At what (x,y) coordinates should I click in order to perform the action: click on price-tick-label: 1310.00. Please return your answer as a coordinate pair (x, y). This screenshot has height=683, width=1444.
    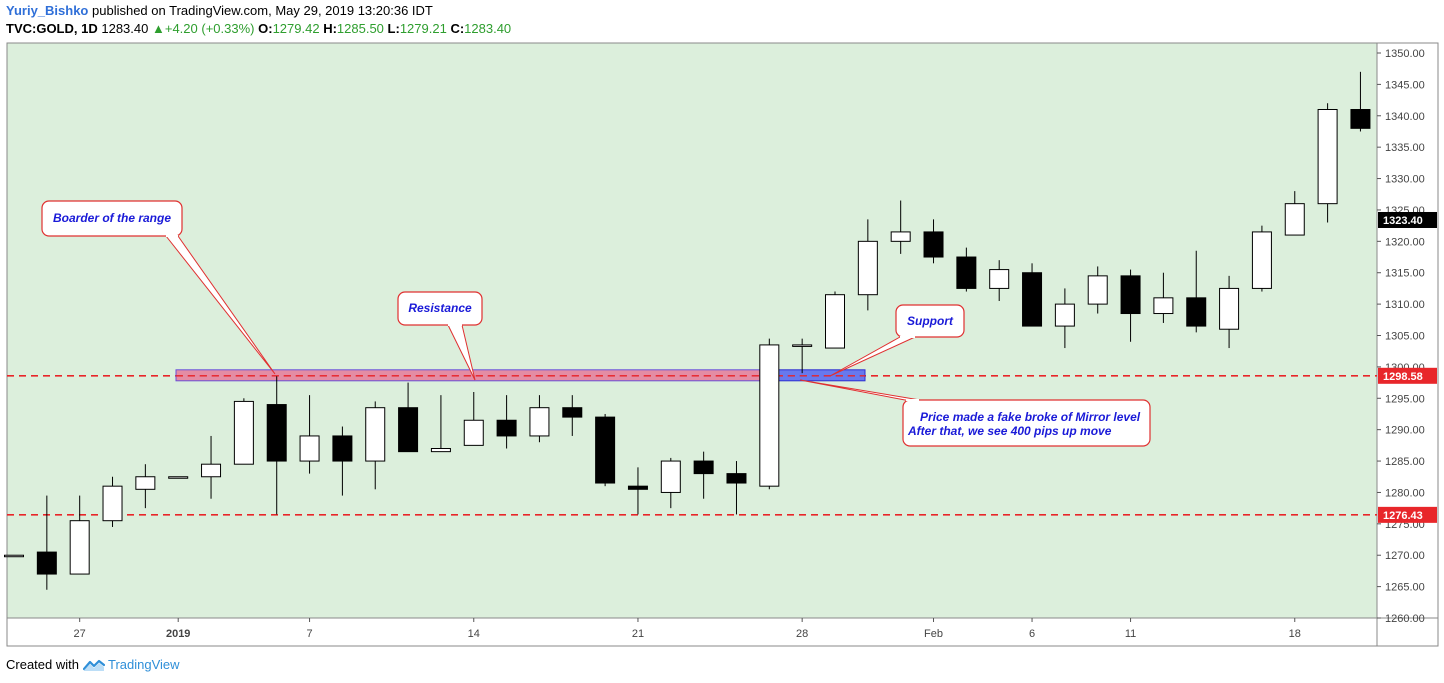
    Looking at the image, I should click on (1405, 305).